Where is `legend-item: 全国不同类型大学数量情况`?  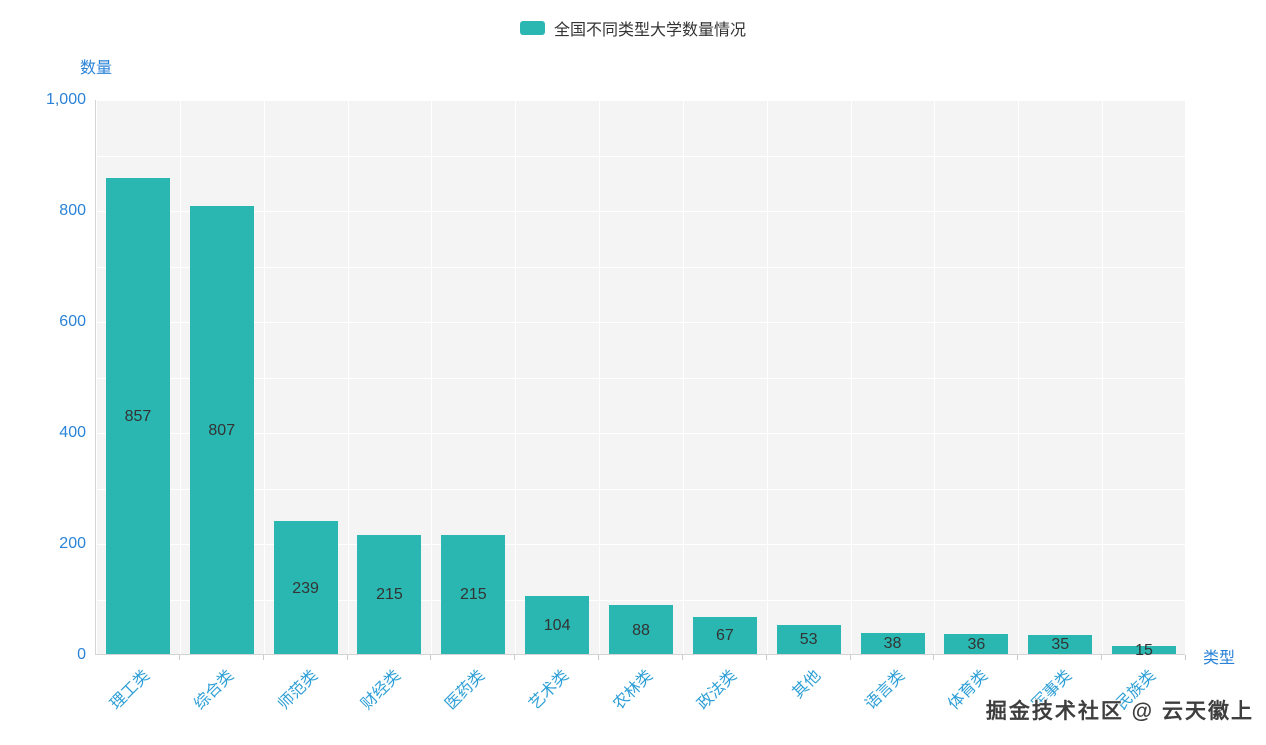 legend-item: 全国不同类型大学数量情况 is located at coordinates (633, 28).